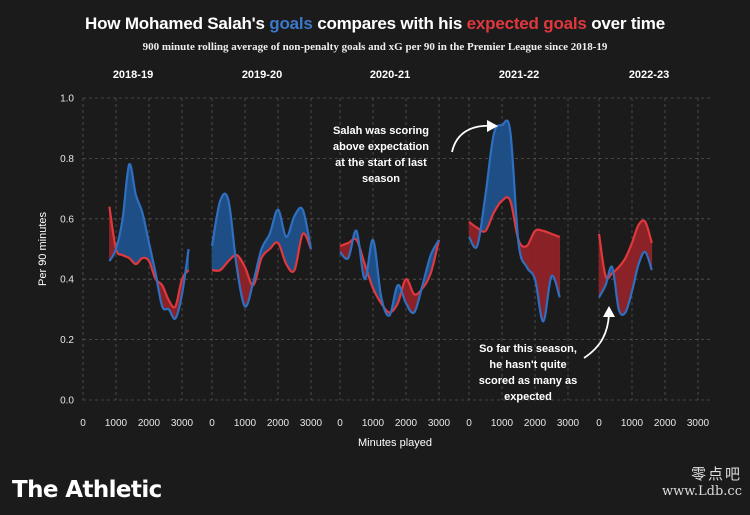  Describe the element at coordinates (528, 349) in the screenshot. I see `annotation-2-line: So far this season,` at that location.